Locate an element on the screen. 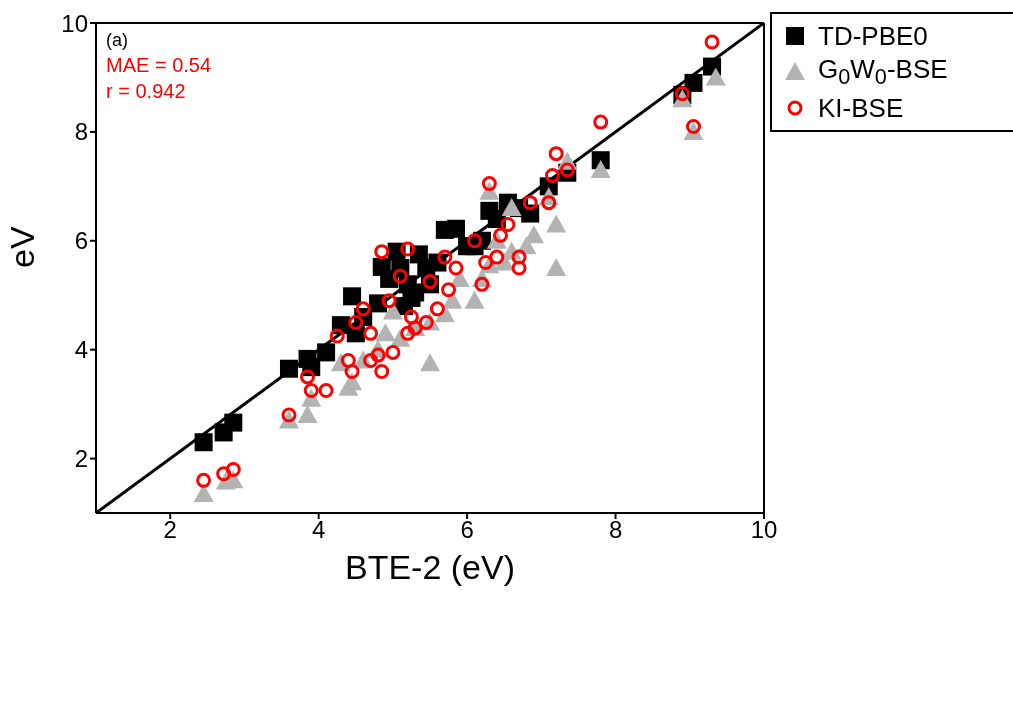 Image resolution: width=1013 pixels, height=710 pixels. y-tick-label: 8 is located at coordinates (81, 132).